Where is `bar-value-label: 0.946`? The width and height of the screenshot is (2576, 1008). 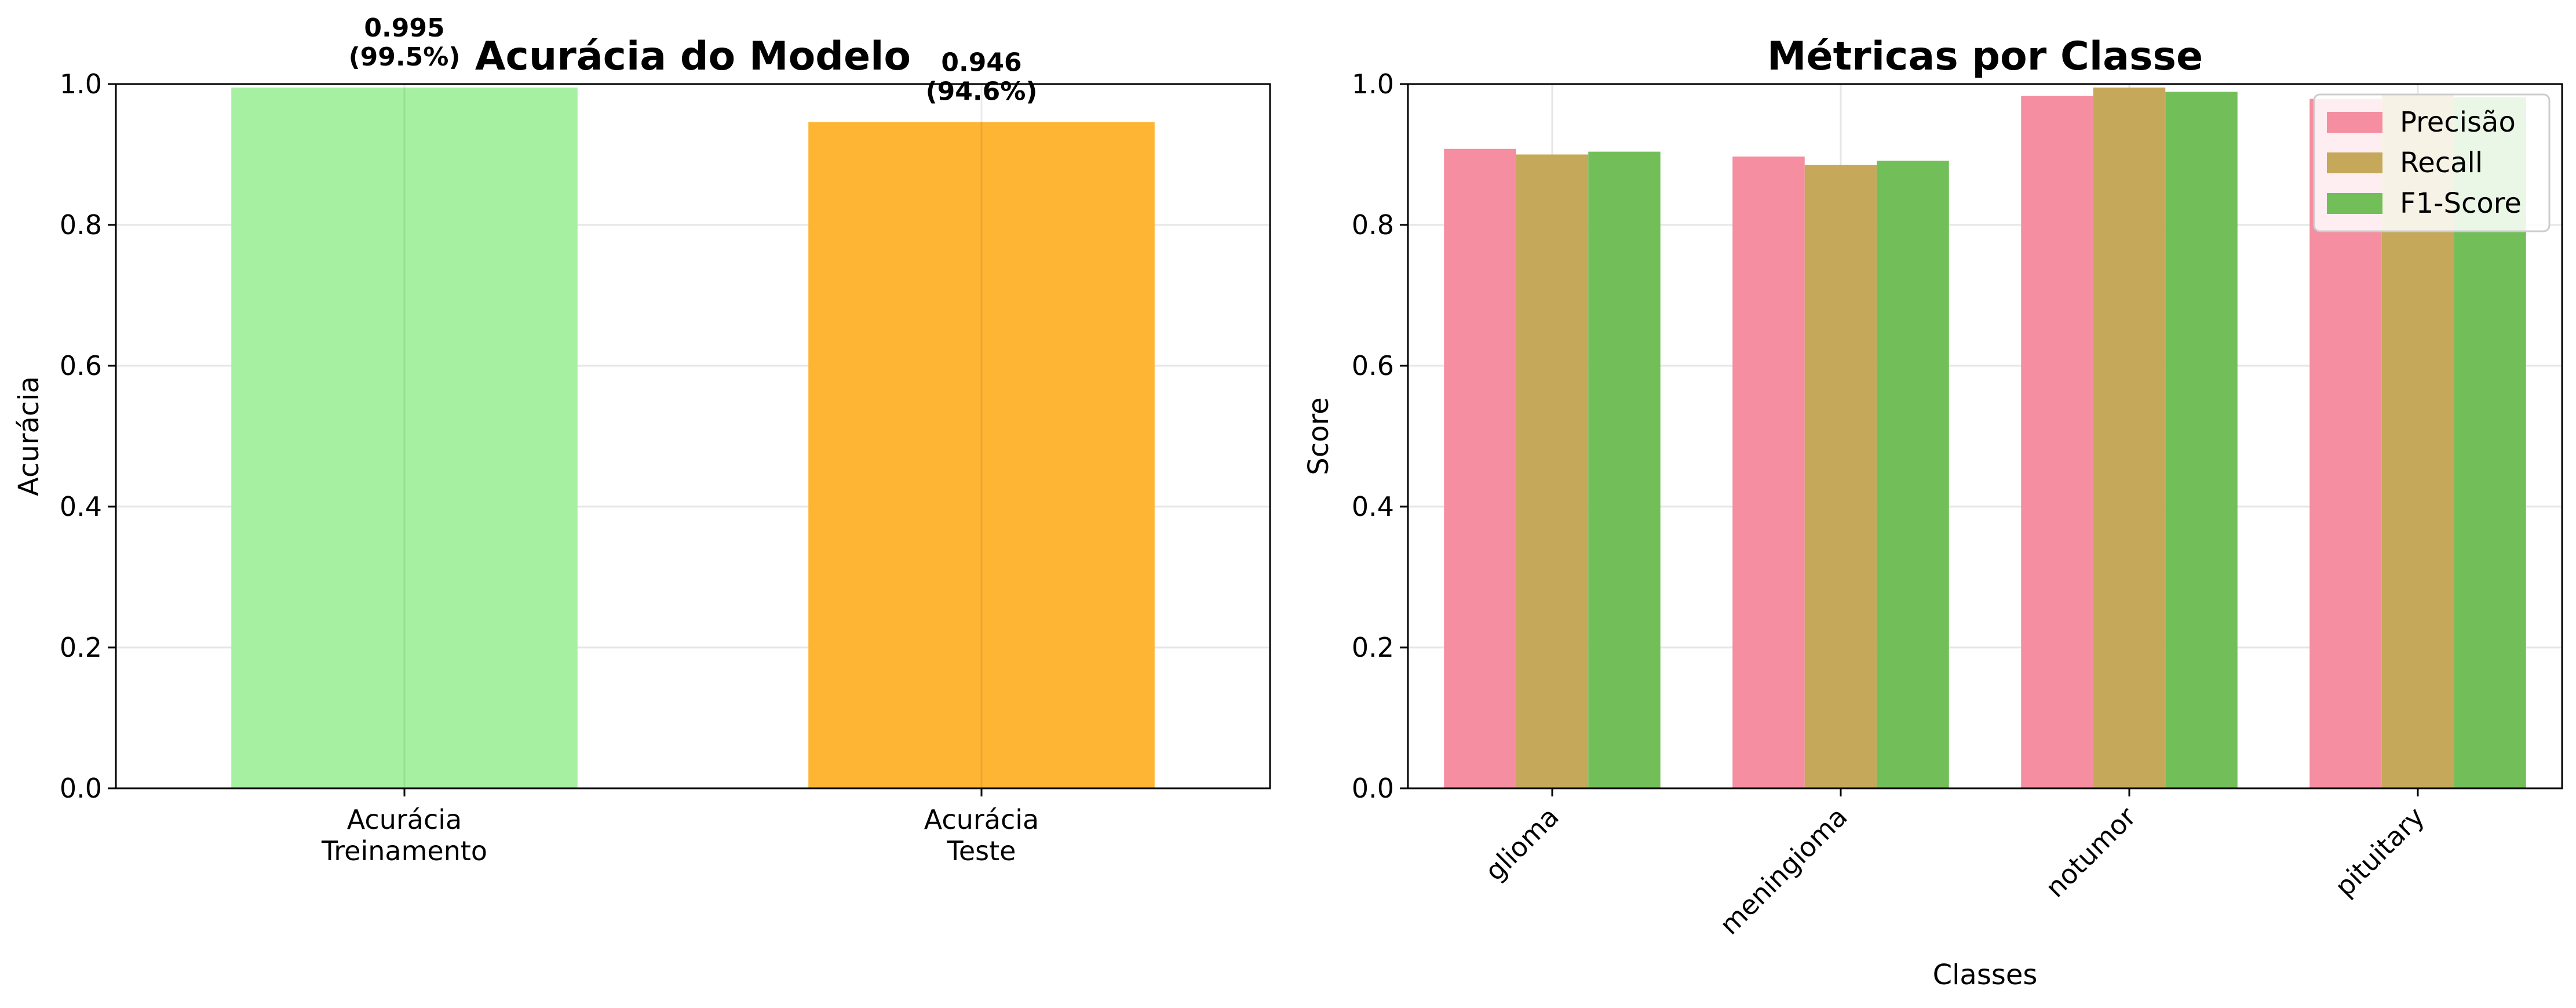
bar-value-label: 0.946 is located at coordinates (981, 63).